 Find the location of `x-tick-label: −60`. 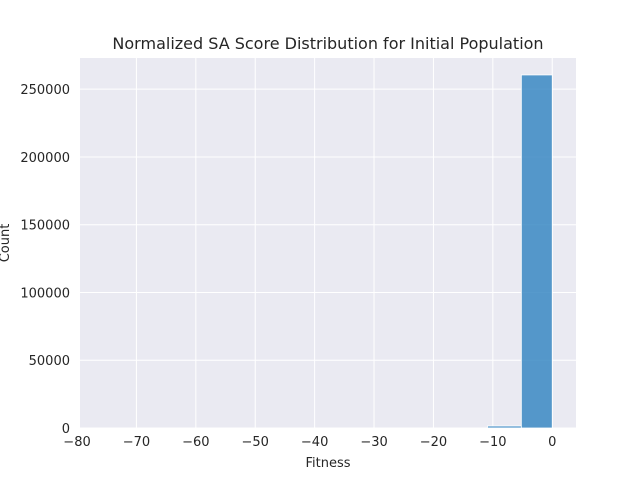

x-tick-label: −60 is located at coordinates (195, 442).